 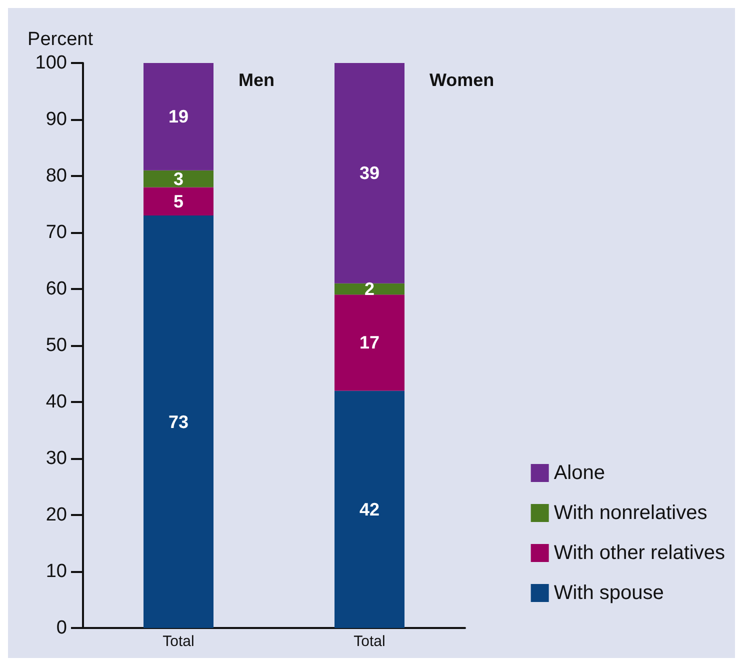 I want to click on y-tick-label: 50, so click(x=56, y=345).